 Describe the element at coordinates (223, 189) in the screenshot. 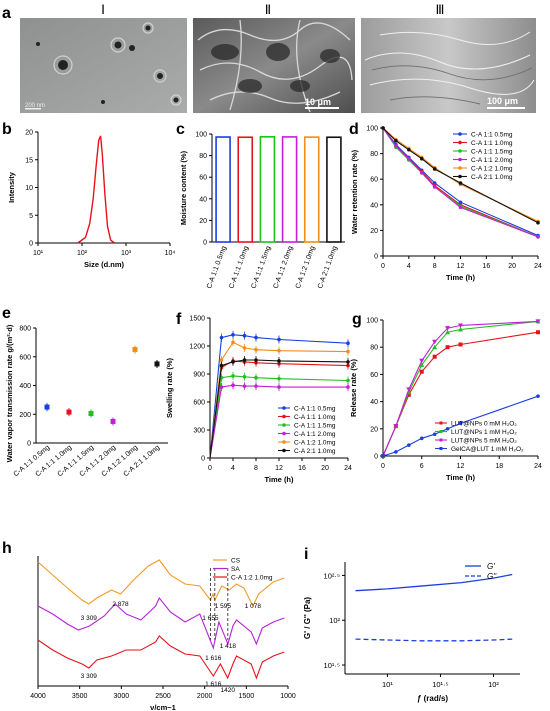

I see `bar-c-a-1-1-0-5mg` at that location.